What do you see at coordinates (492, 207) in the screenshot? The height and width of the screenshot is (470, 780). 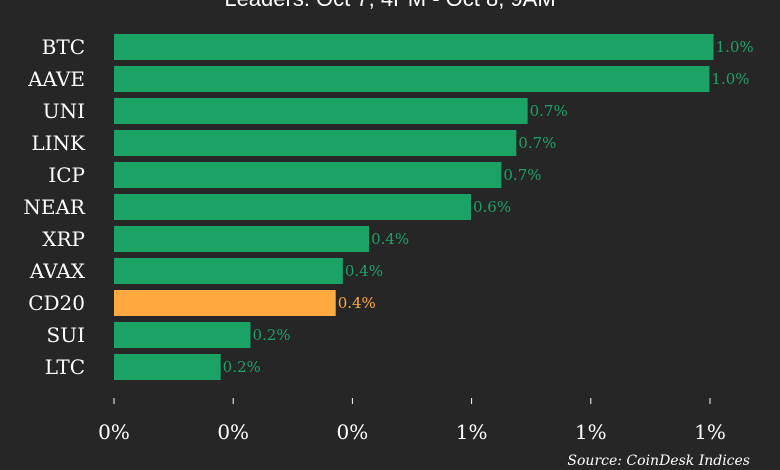 I see `value-label: 0.6%` at bounding box center [492, 207].